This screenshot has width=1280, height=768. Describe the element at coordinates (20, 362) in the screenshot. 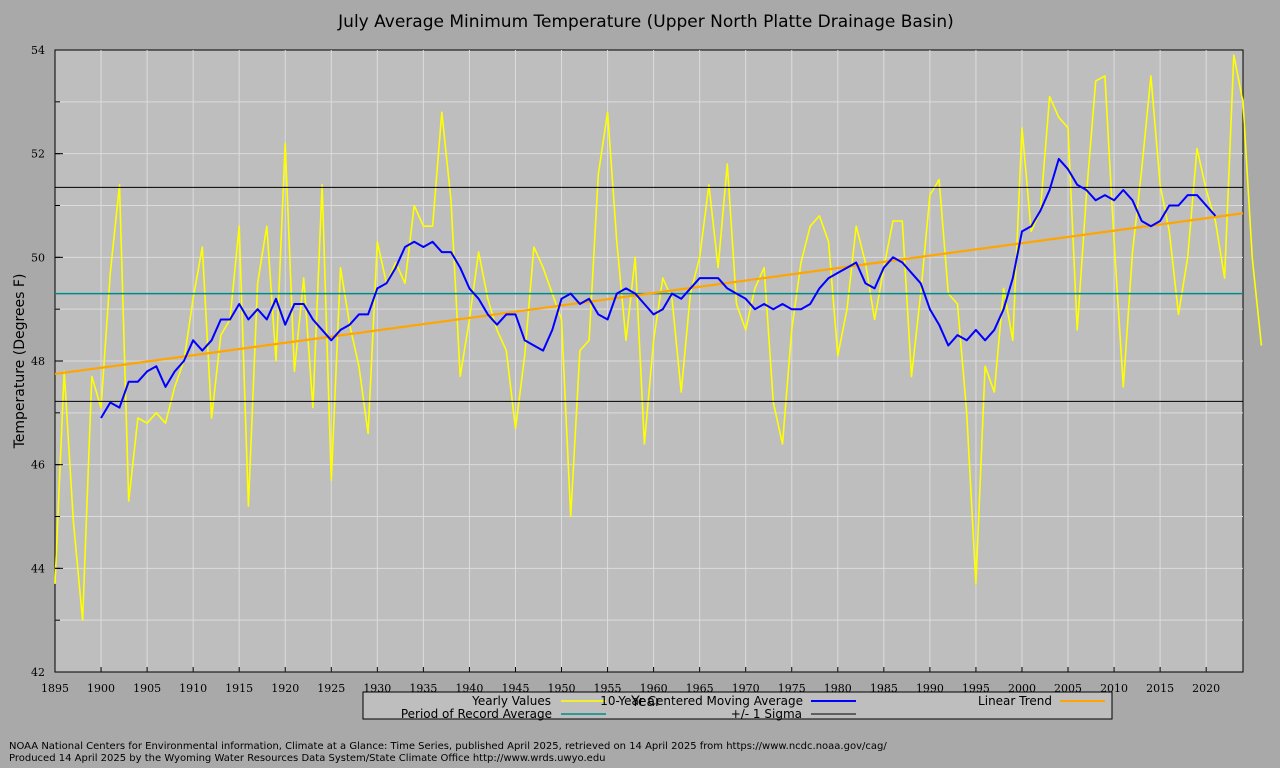

I see `y-axis-label: Temperature (Degrees F)` at that location.